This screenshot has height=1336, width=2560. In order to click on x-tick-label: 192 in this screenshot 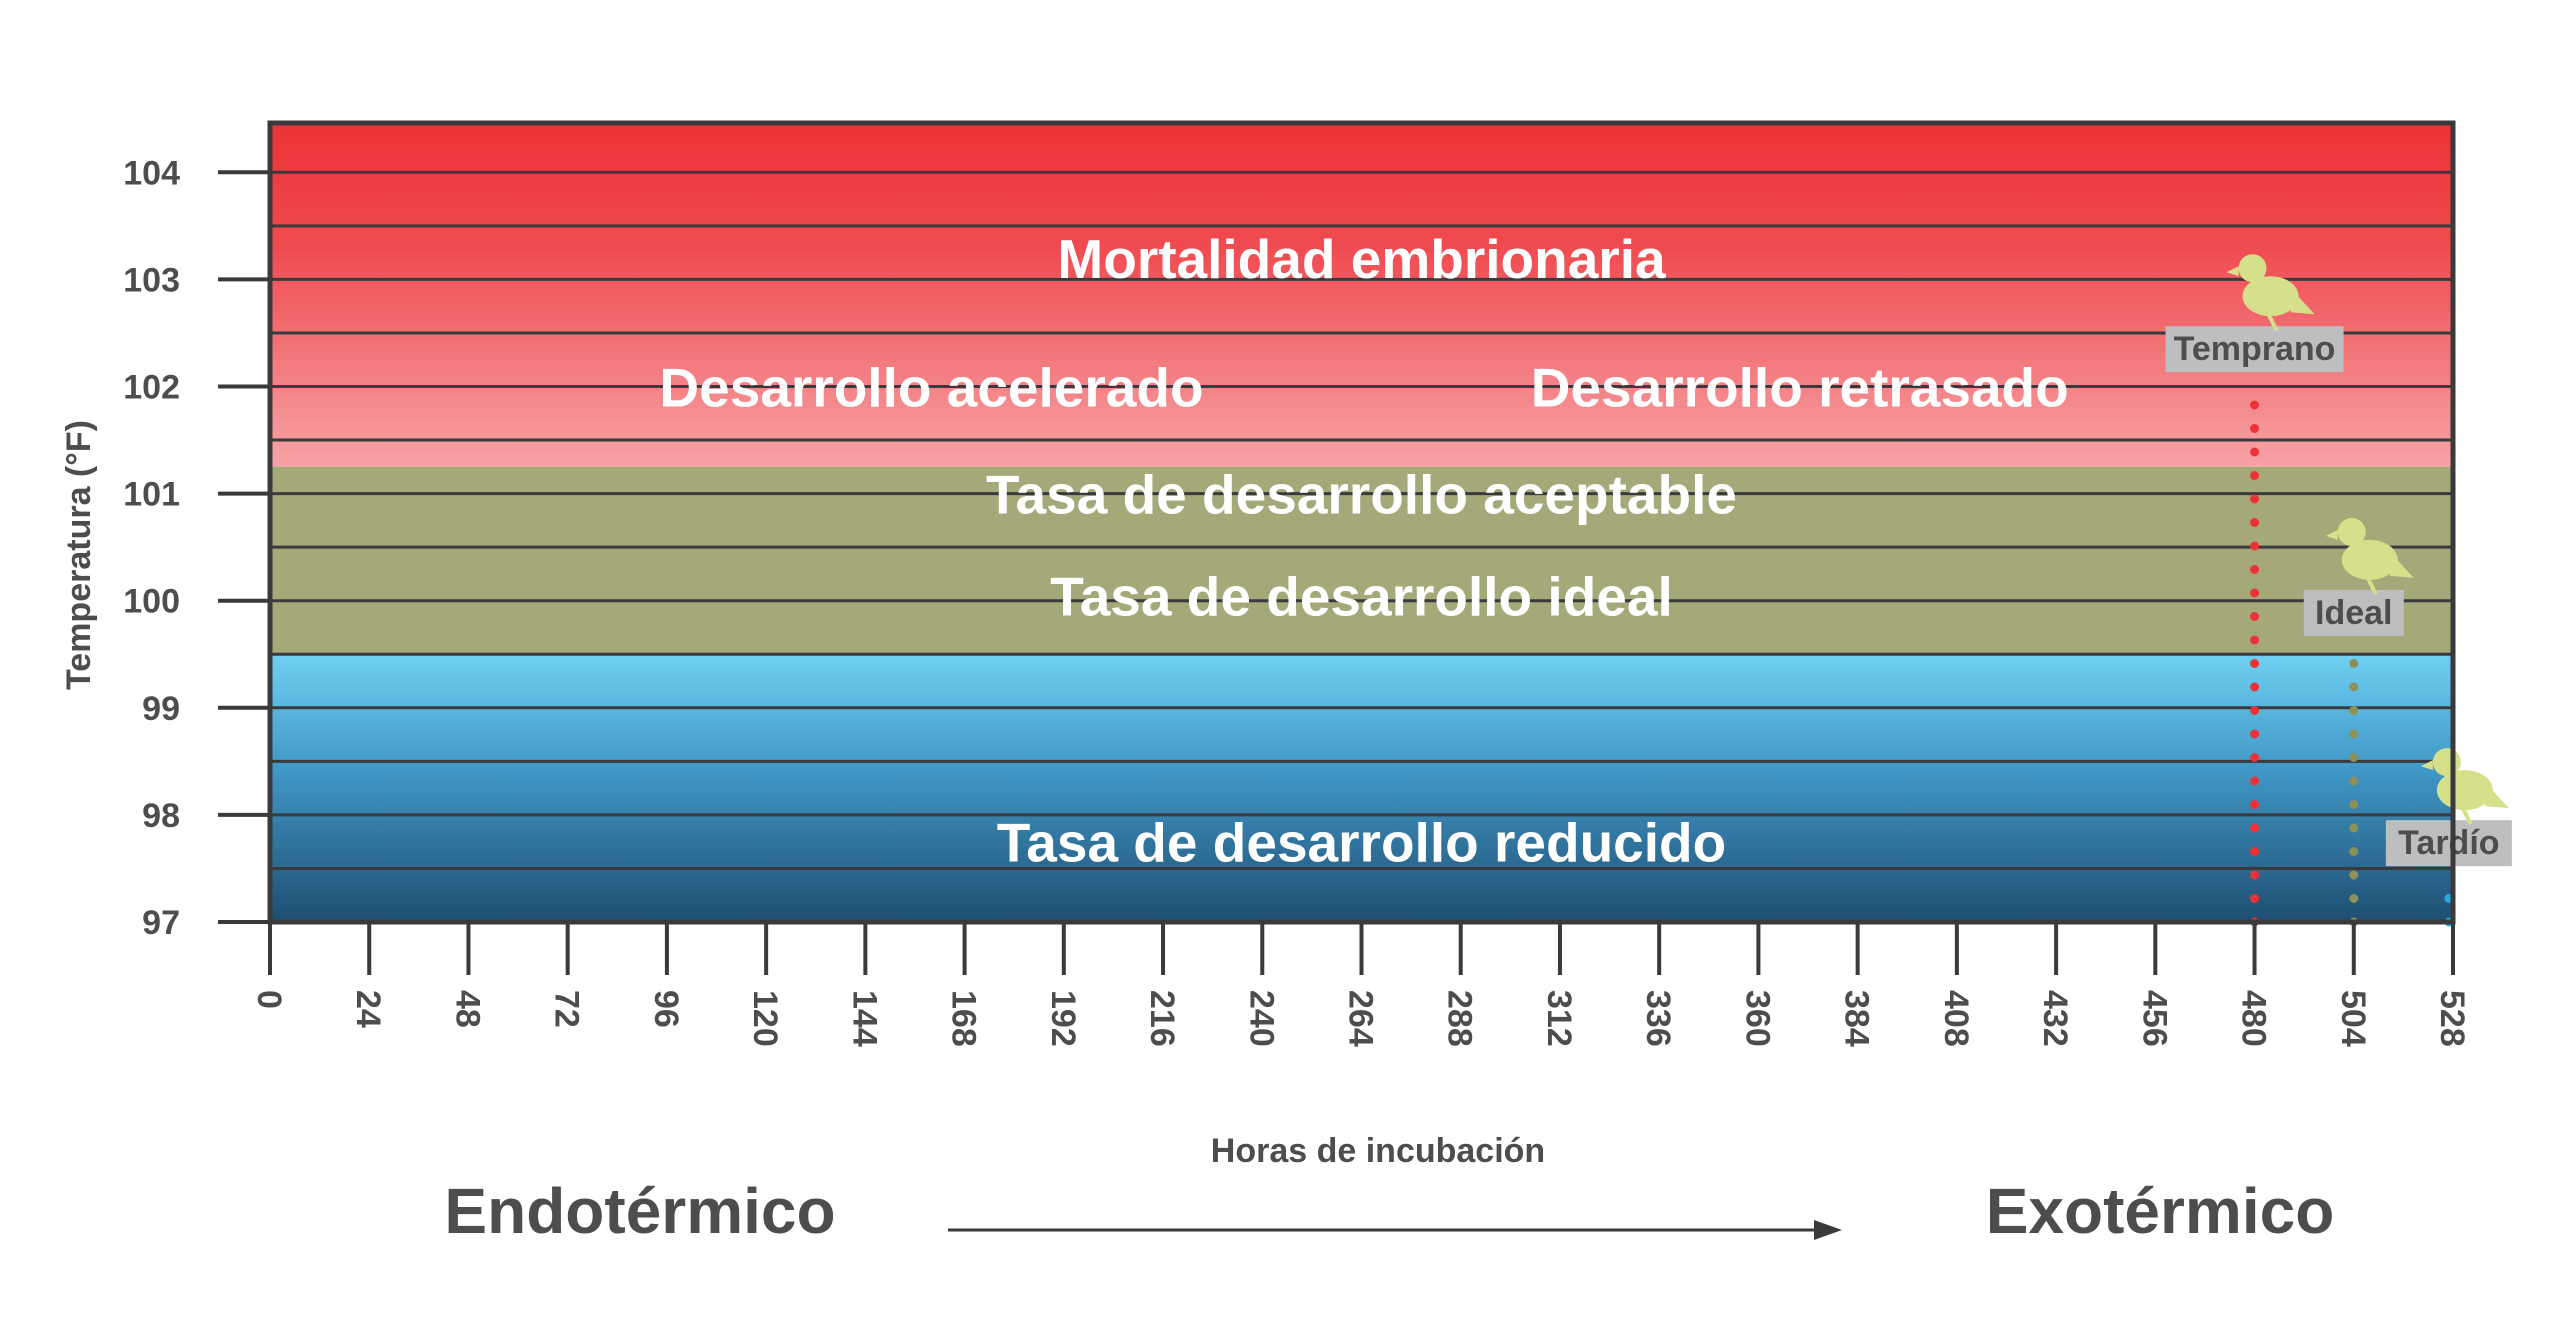, I will do `click(1063, 1018)`.